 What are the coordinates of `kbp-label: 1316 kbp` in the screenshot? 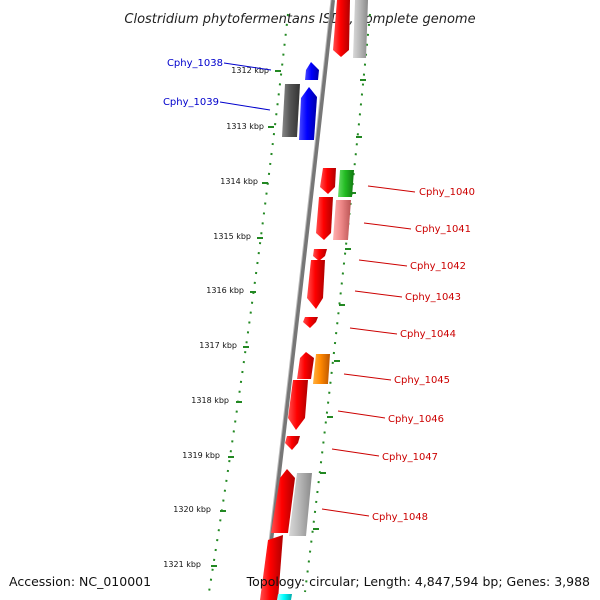 It's located at (225, 290).